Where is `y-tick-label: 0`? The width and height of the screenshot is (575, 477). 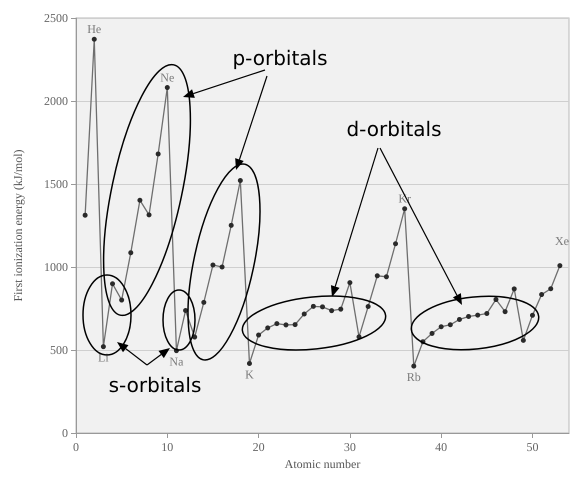 y-tick-label: 0 is located at coordinates (65, 433).